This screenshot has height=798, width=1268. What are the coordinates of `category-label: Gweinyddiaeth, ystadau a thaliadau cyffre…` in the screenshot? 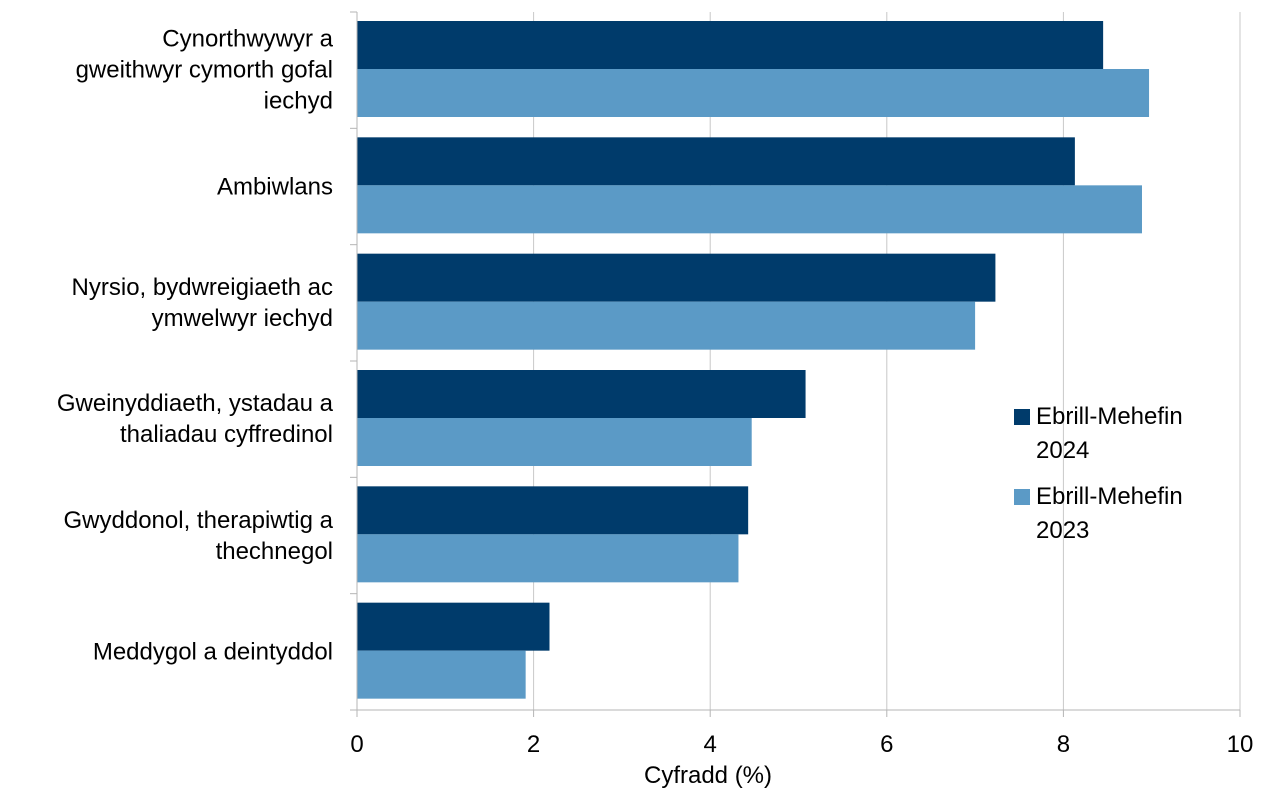 It's located at (194, 419).